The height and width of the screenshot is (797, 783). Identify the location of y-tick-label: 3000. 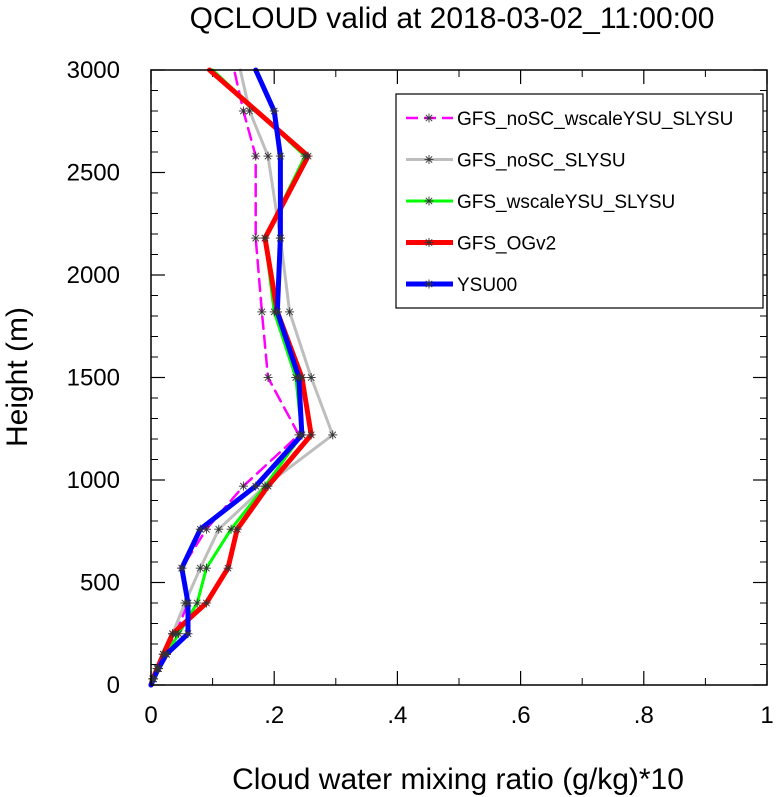
(93, 70).